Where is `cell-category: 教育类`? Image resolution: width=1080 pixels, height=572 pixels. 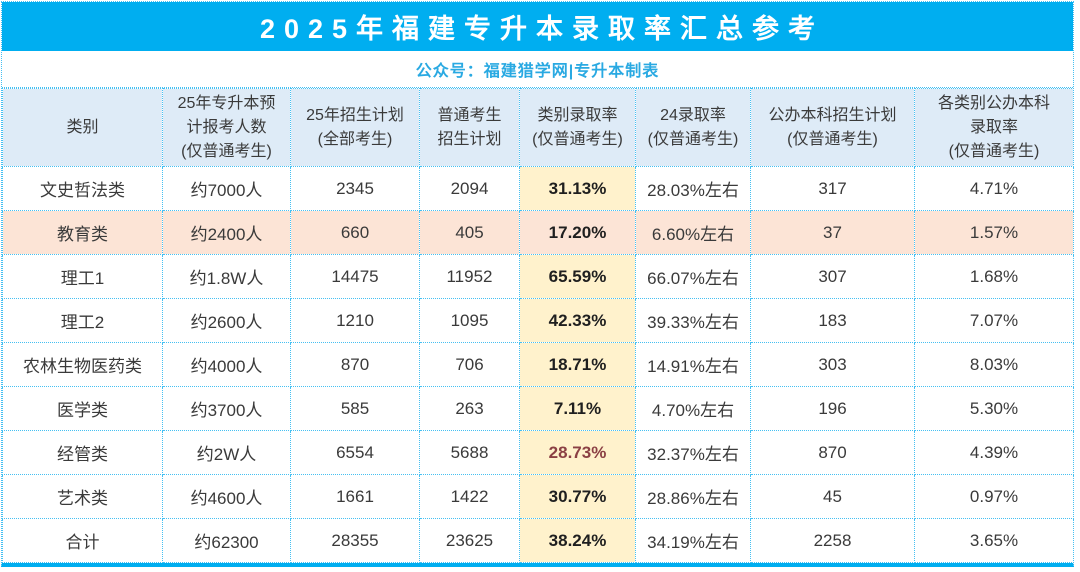
cell-category: 教育类 is located at coordinates (82, 232).